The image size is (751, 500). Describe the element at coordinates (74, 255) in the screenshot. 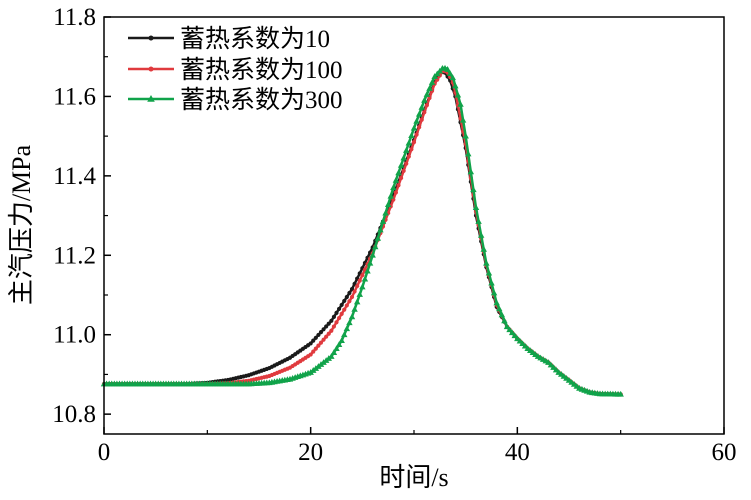

I see `y-tick-label: 11.2` at that location.